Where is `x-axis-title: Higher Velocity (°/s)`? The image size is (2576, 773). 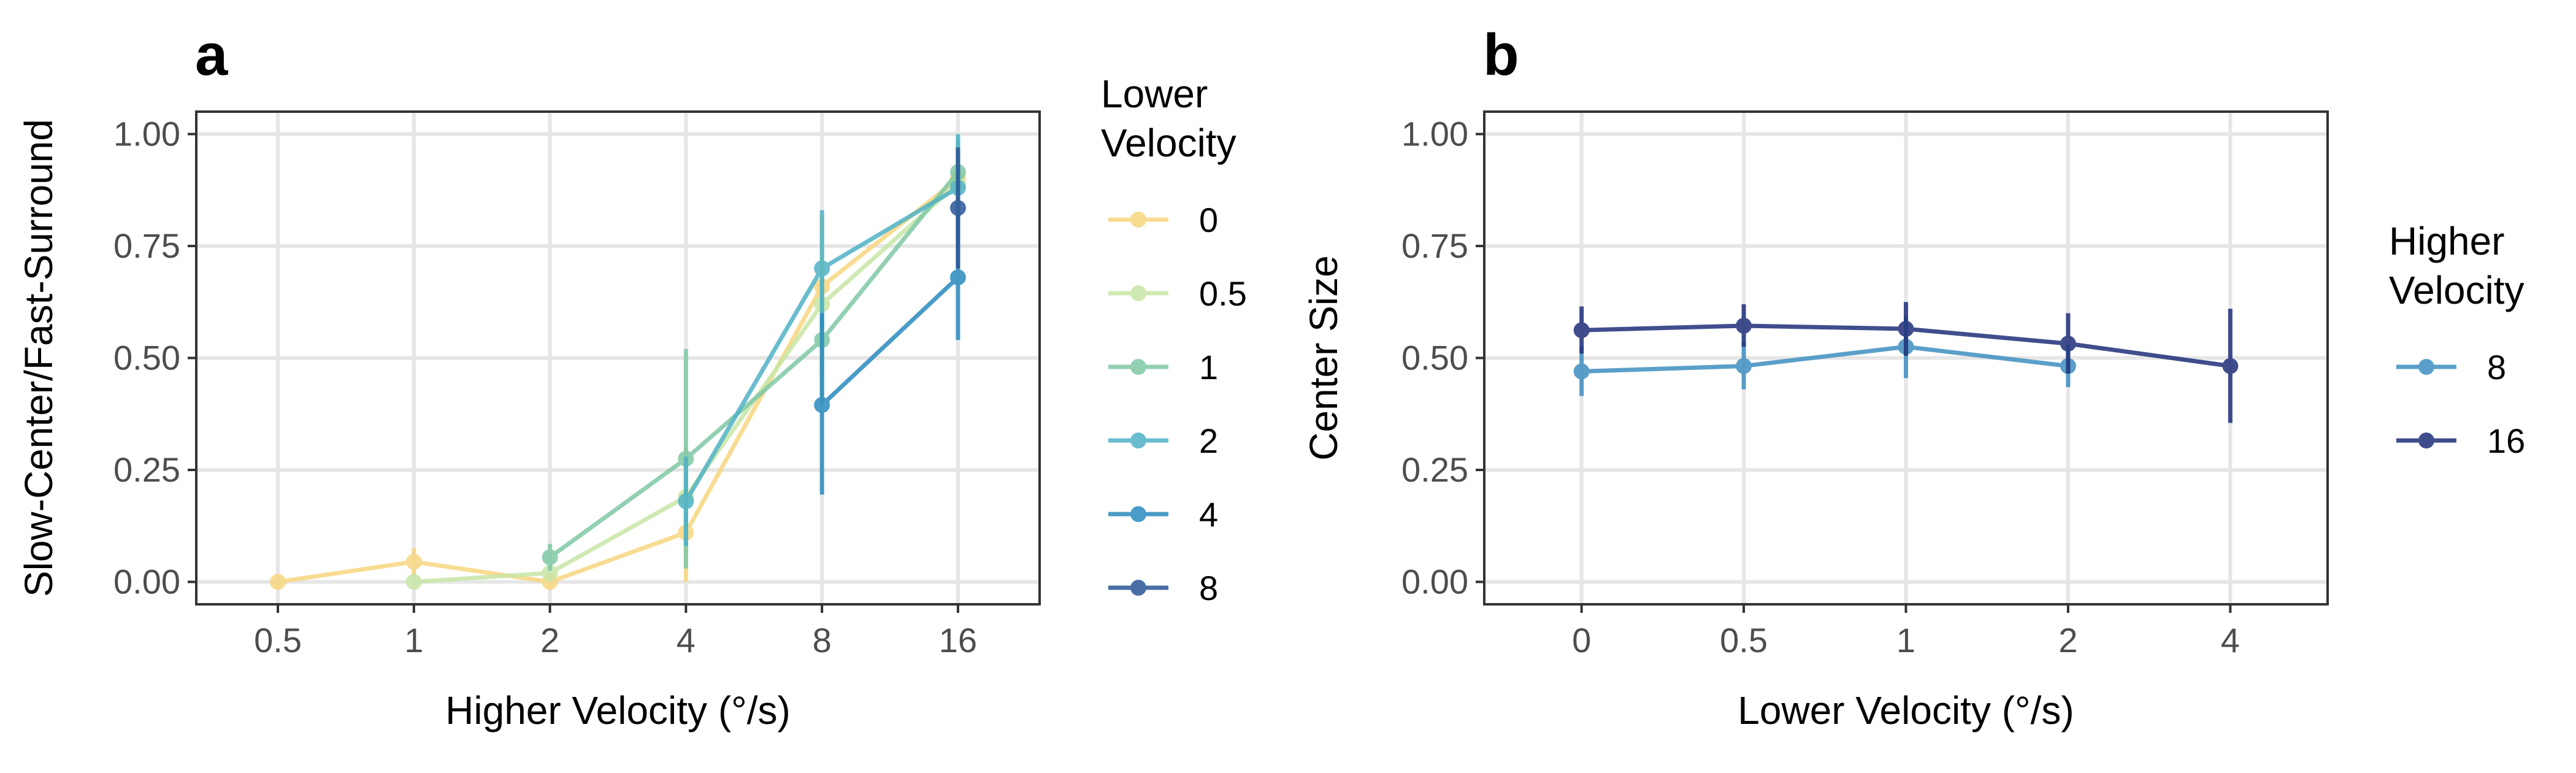
x-axis-title: Higher Velocity (°/s) is located at coordinates (618, 710).